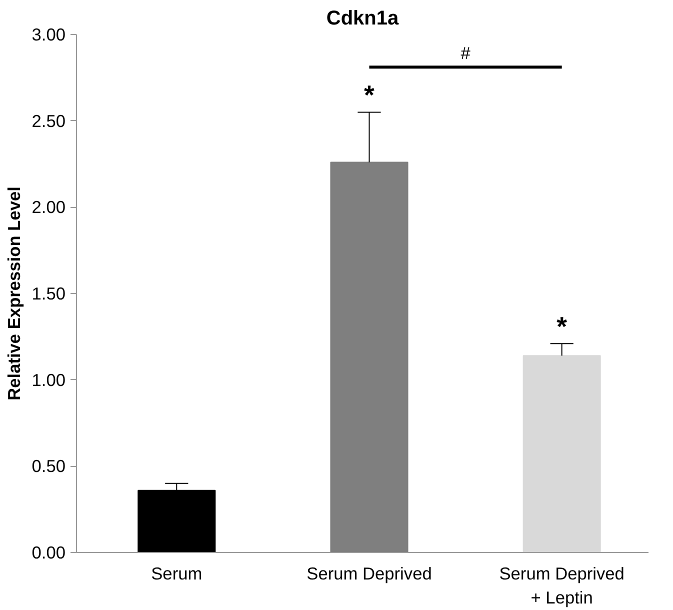 The image size is (673, 610). What do you see at coordinates (49, 207) in the screenshot?
I see `y-tick-label: 2.00` at bounding box center [49, 207].